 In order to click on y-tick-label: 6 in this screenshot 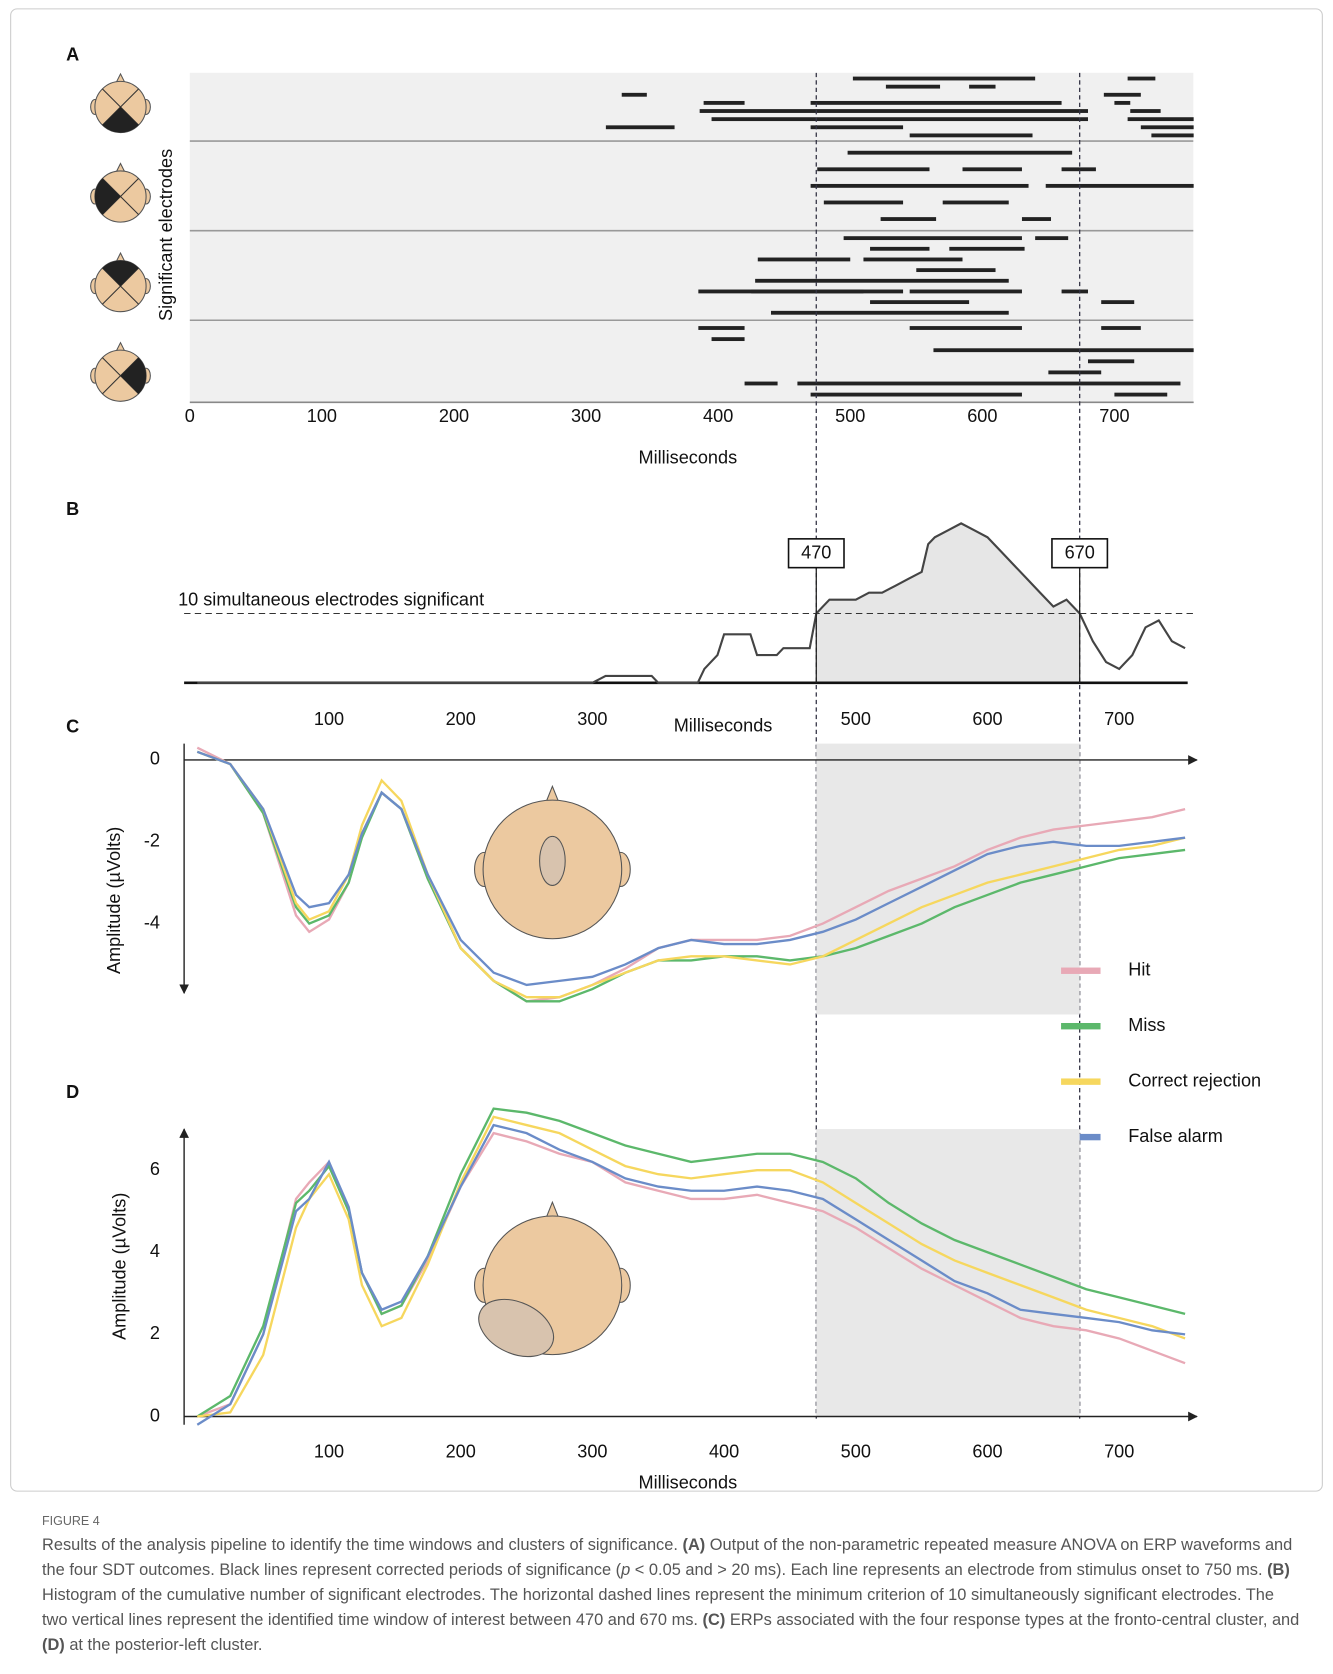, I will do `click(155, 1169)`.